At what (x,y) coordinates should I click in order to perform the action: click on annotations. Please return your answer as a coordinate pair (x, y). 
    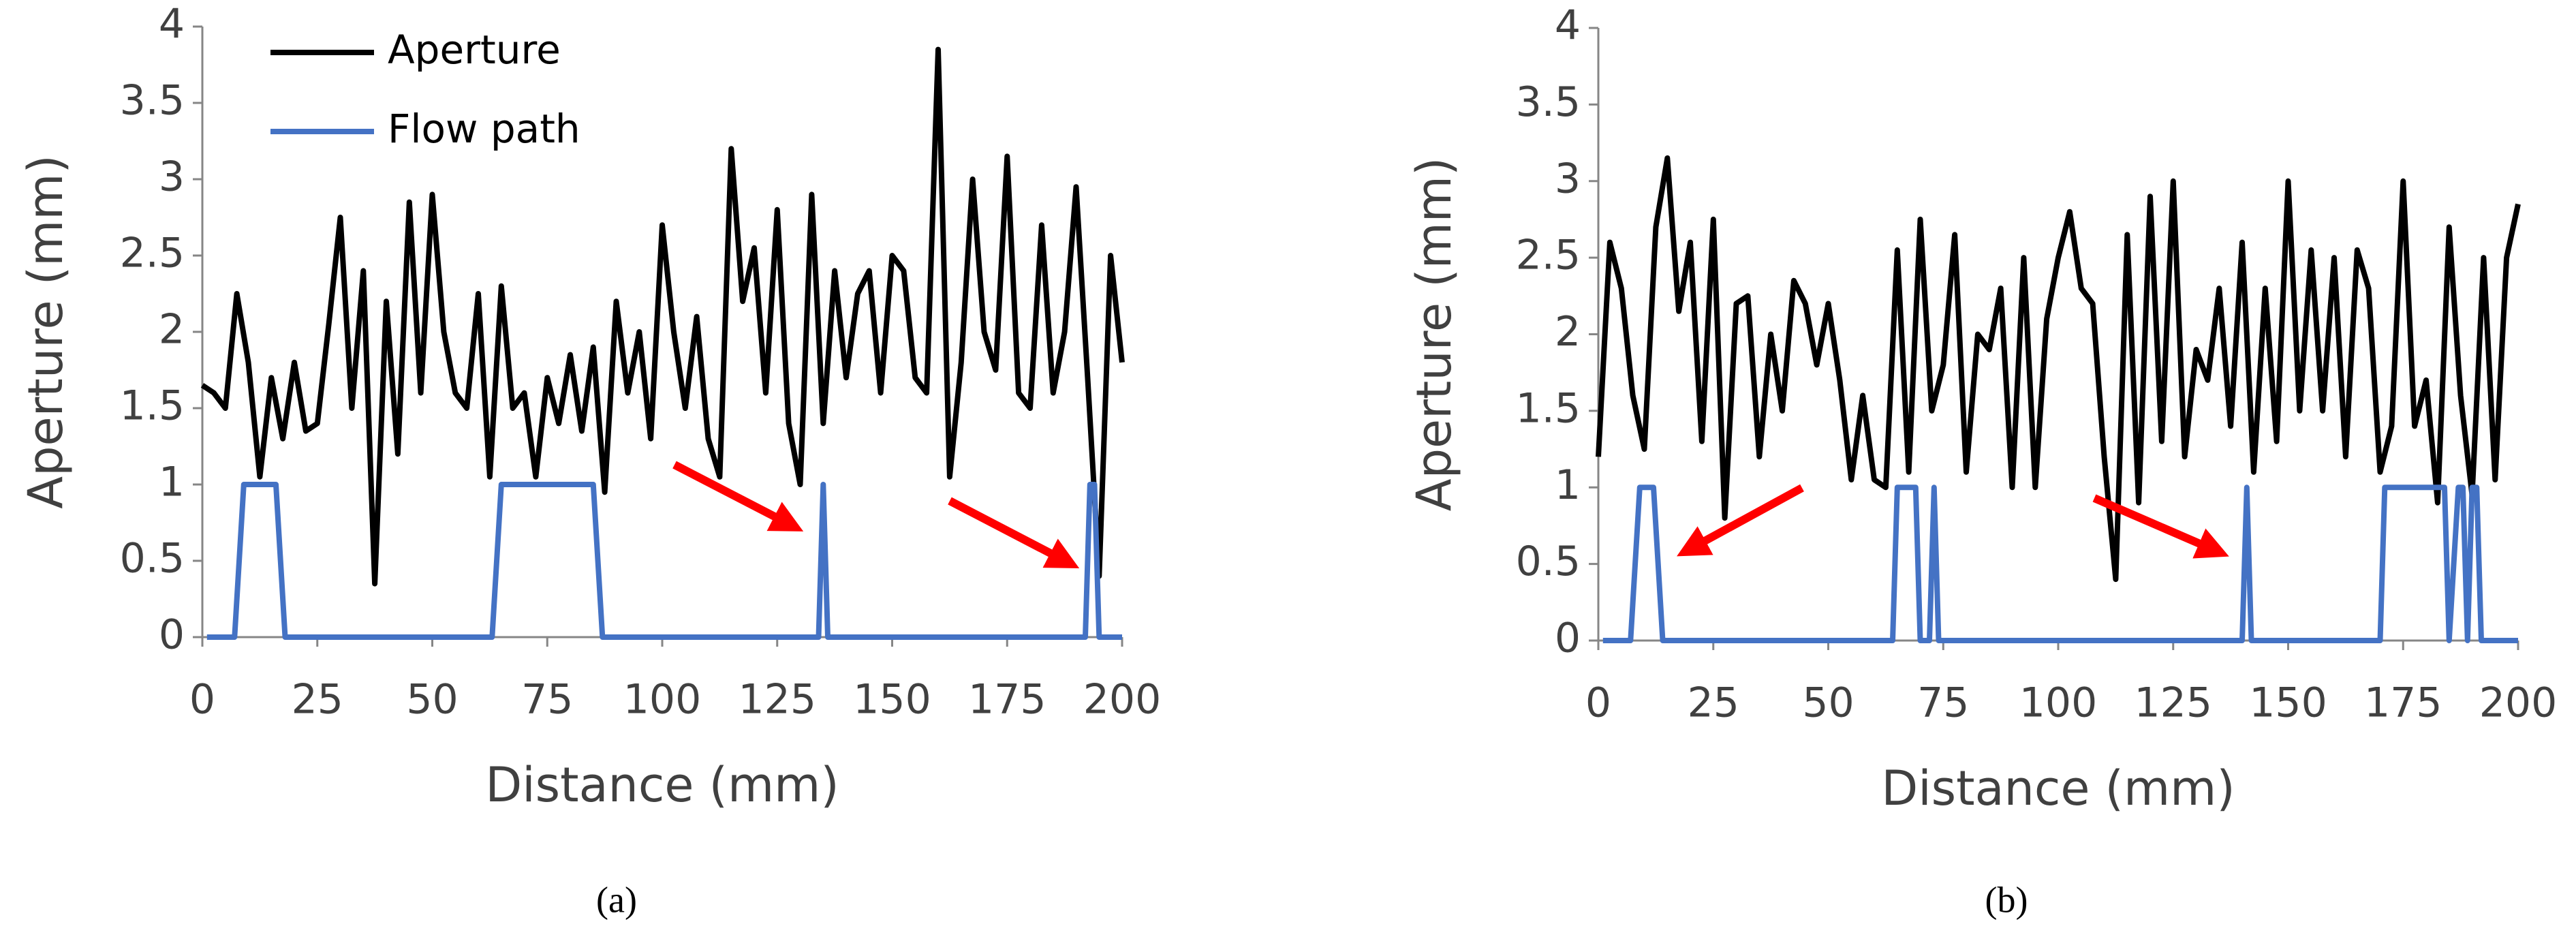
    Looking at the image, I should click on (1450, 514).